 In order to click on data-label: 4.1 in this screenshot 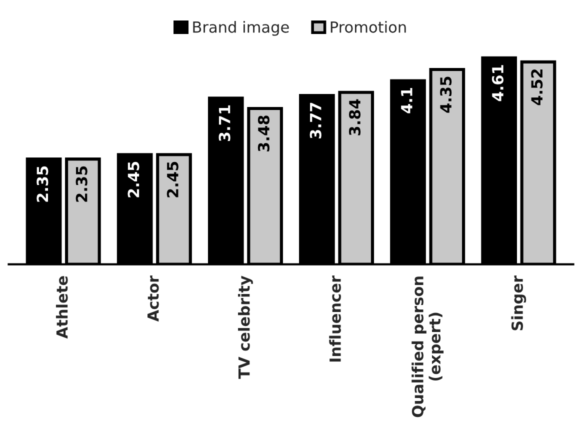, I will do `click(406, 101)`.